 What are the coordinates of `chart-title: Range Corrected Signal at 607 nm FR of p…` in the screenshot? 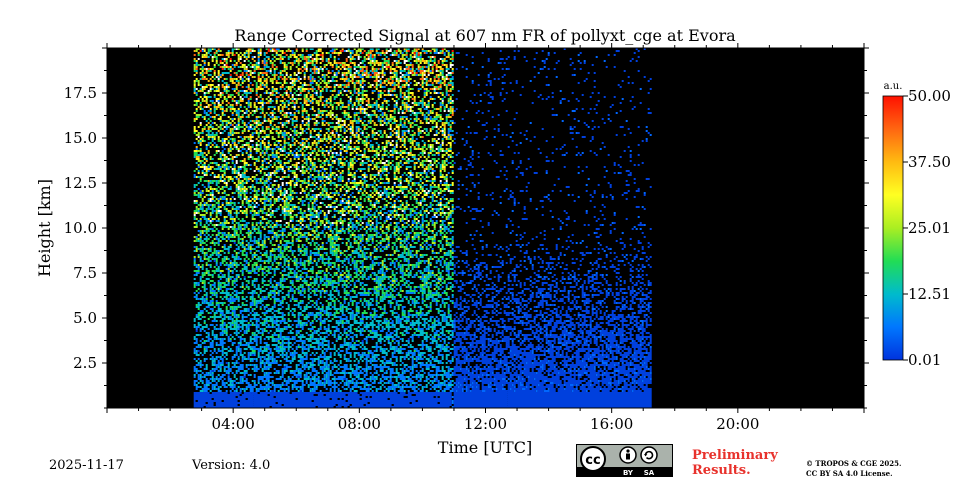 It's located at (485, 35).